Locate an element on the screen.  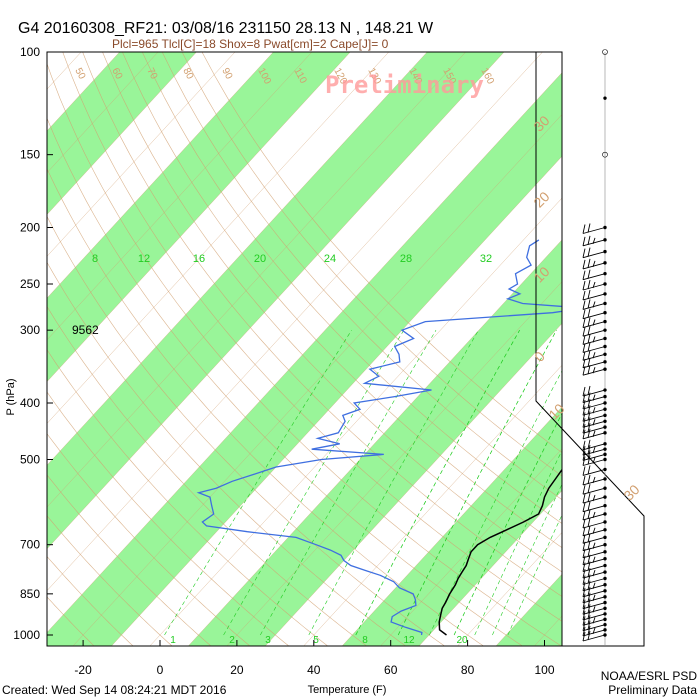
mixing-ratio-label: 16 is located at coordinates (199, 259).